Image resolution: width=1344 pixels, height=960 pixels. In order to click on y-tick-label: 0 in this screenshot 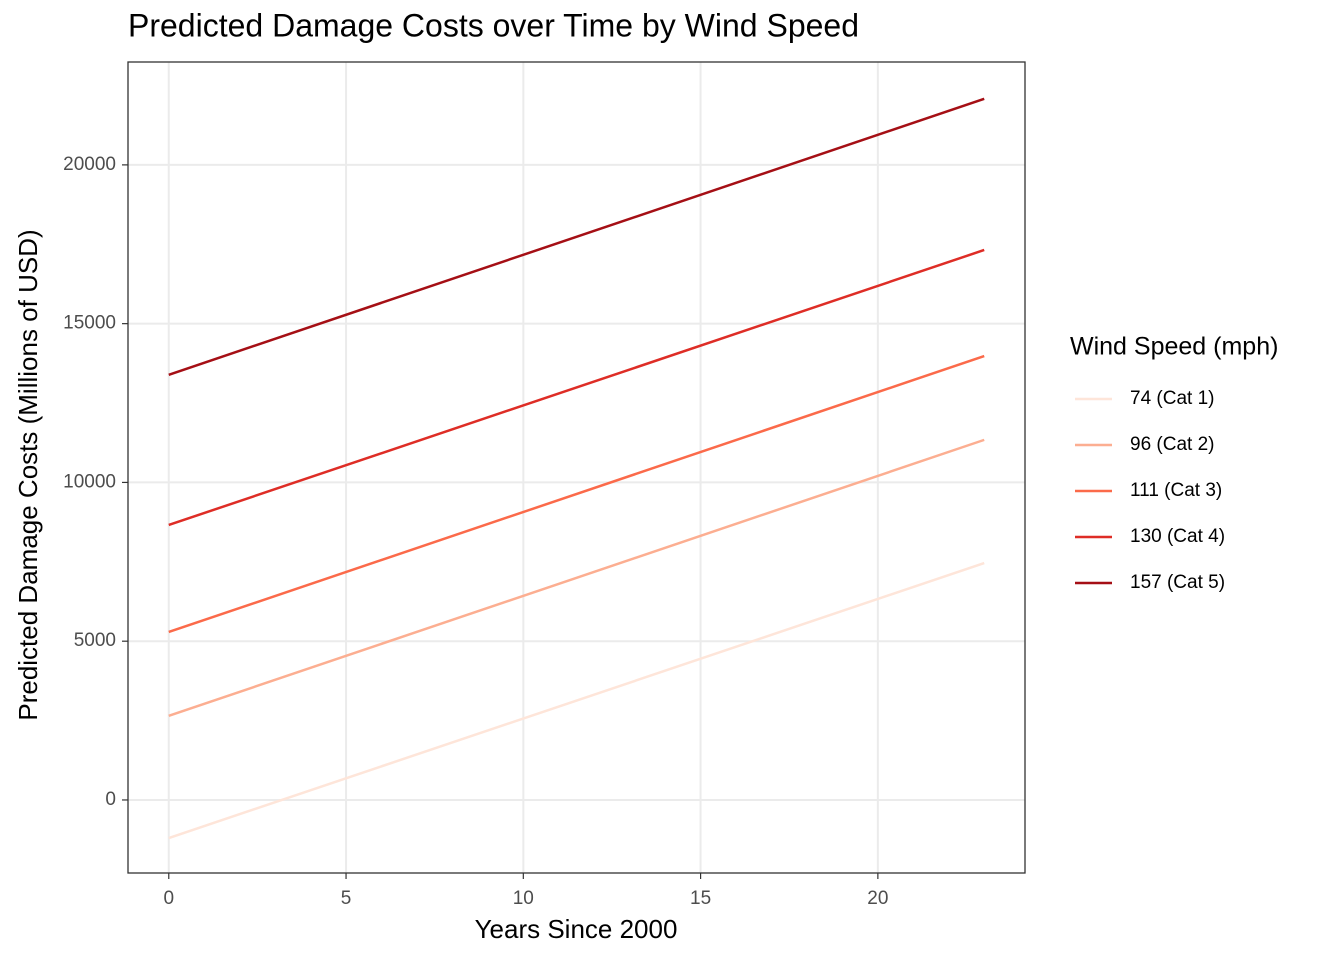, I will do `click(110, 799)`.